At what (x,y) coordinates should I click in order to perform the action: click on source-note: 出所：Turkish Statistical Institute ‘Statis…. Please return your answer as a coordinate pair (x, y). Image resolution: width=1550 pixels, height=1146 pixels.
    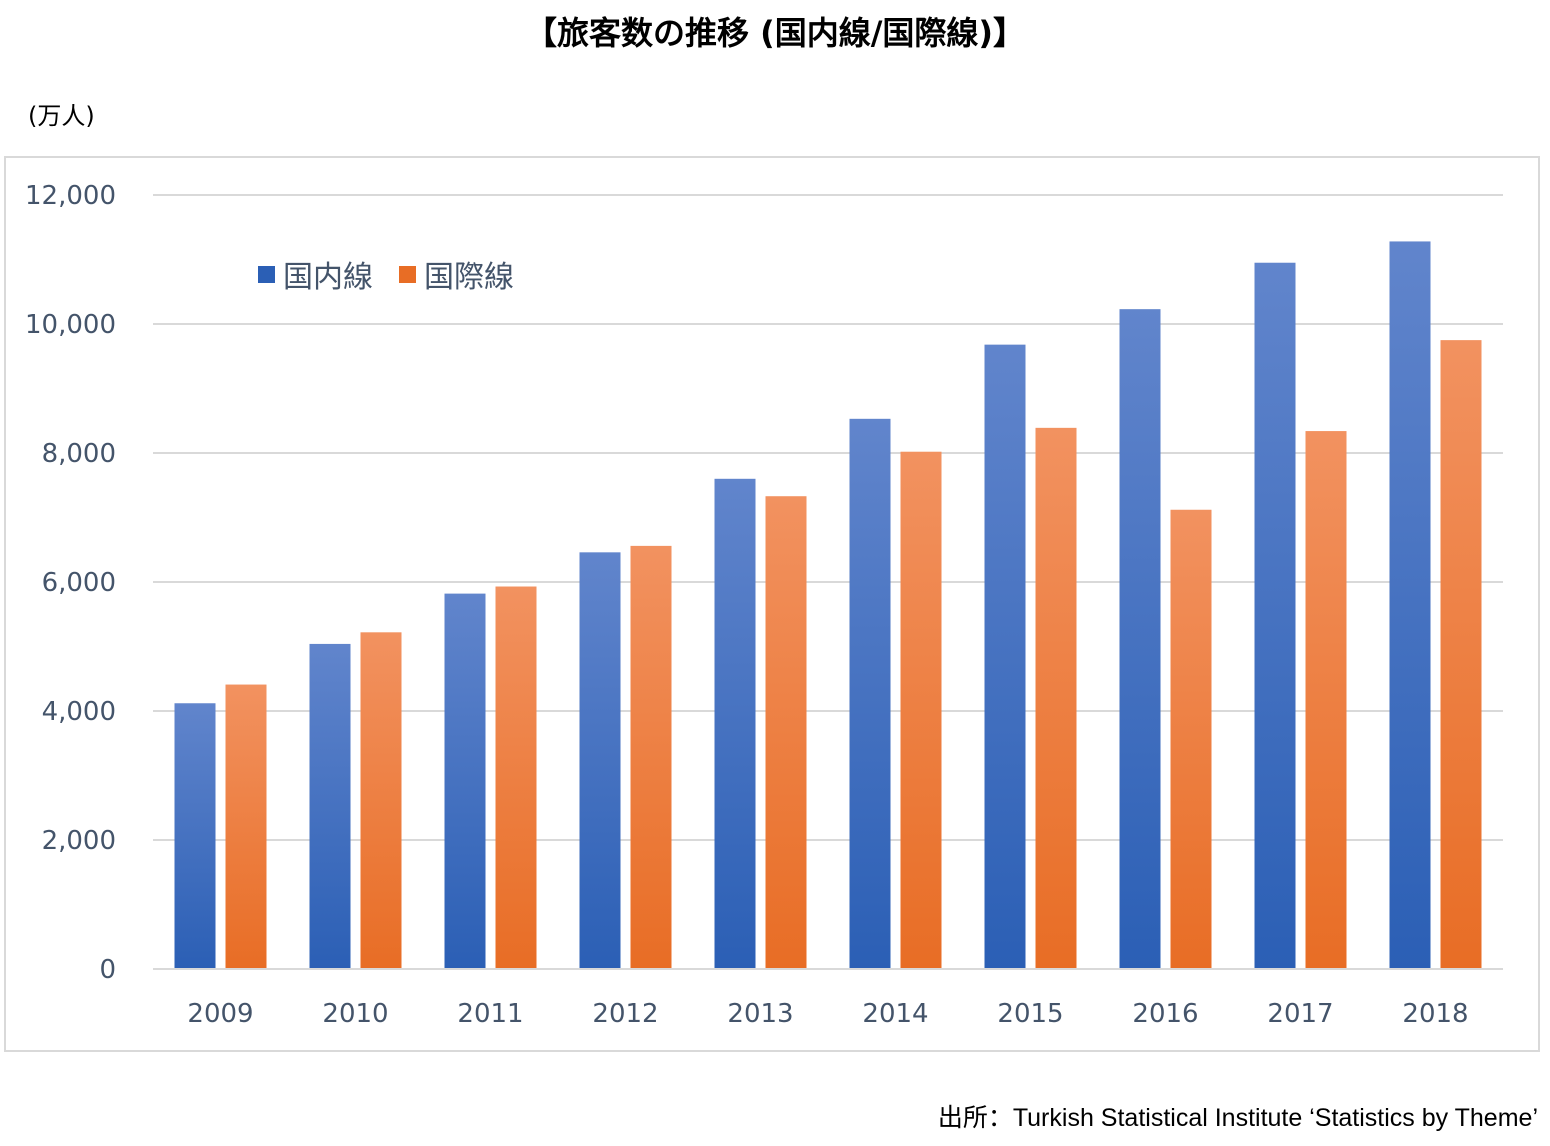
    Looking at the image, I should click on (1237, 1118).